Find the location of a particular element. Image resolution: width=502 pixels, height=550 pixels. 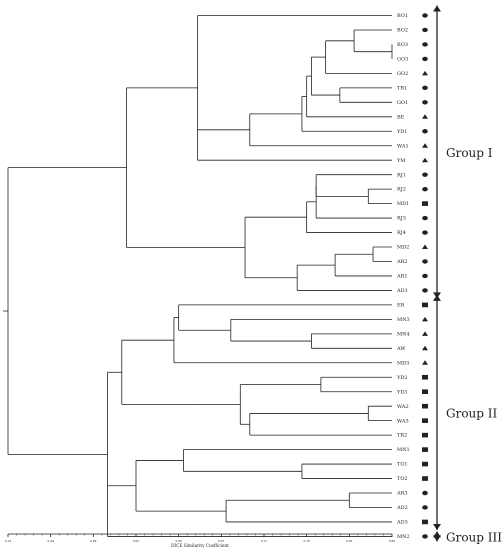

leaf-label: BO2 is located at coordinates (402, 31).